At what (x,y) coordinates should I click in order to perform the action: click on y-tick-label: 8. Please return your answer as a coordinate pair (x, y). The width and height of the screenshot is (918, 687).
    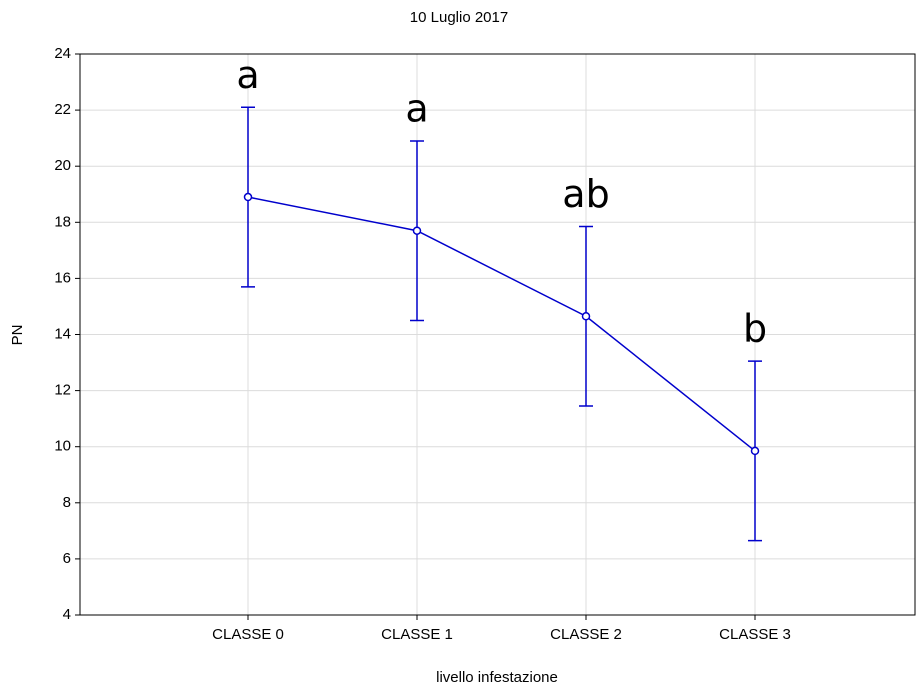
    Looking at the image, I should click on (67, 502).